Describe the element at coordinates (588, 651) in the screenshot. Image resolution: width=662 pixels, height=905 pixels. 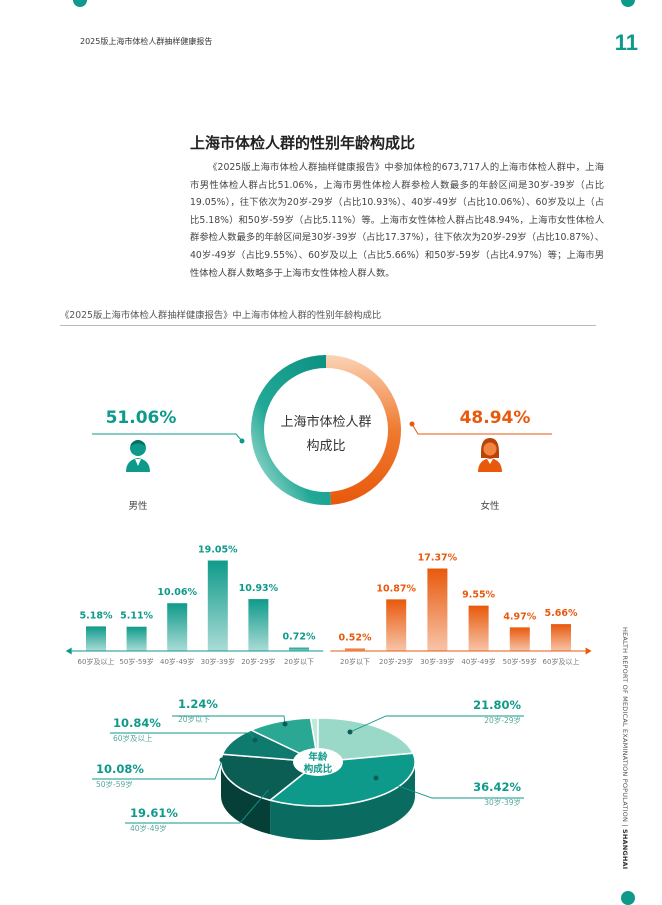
I see `female-axis-arrow` at that location.